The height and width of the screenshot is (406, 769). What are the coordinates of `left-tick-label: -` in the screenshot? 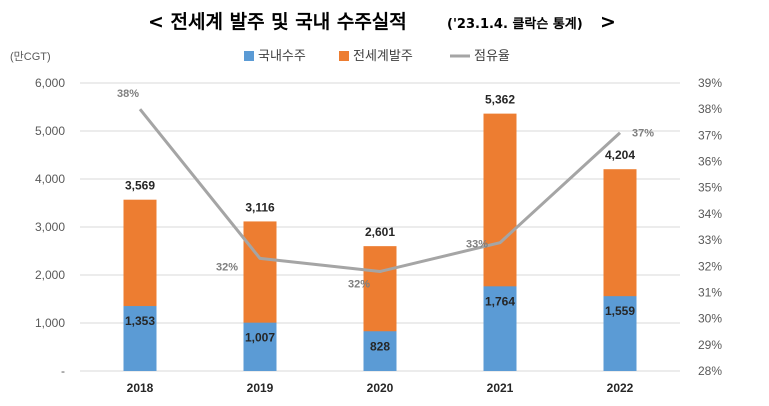 It's located at (63, 371).